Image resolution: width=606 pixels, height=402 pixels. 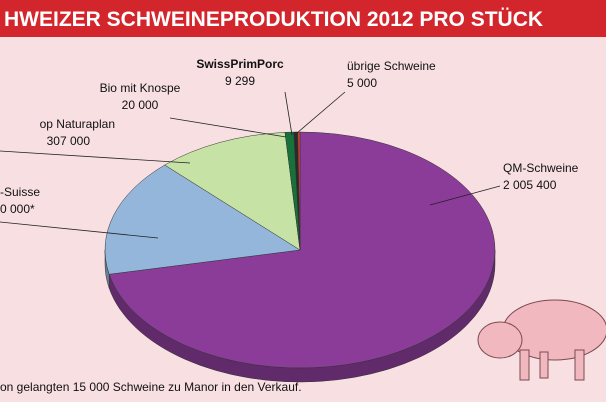 I want to click on slice-label: QM-Schweine, so click(x=541, y=168).